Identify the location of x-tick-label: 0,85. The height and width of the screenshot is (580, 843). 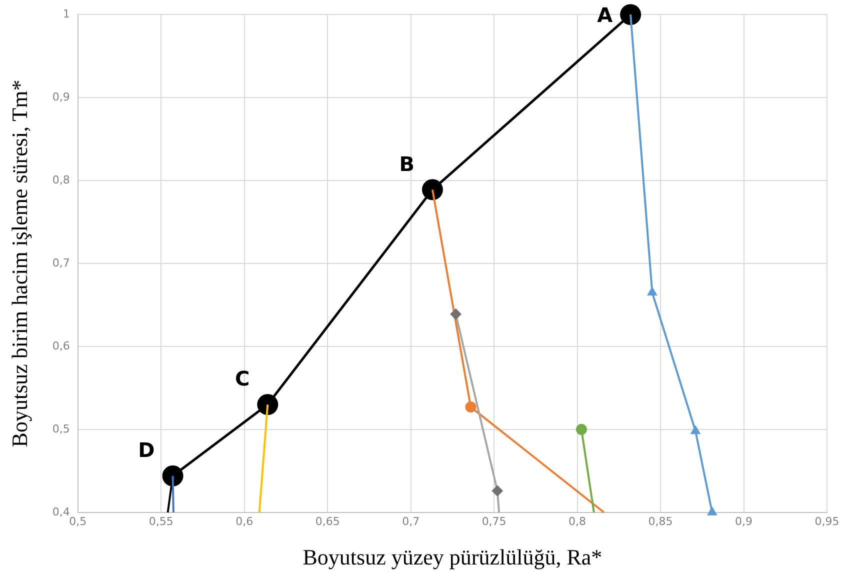
(660, 521).